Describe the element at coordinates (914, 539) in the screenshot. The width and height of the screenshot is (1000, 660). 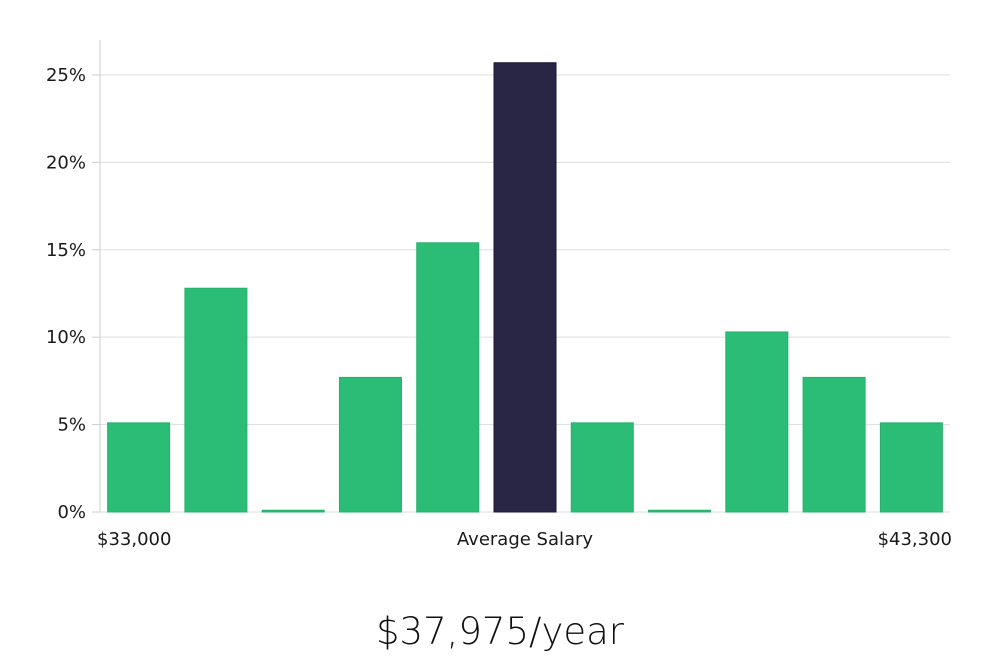
I see `x-end-label: $43,300` at that location.